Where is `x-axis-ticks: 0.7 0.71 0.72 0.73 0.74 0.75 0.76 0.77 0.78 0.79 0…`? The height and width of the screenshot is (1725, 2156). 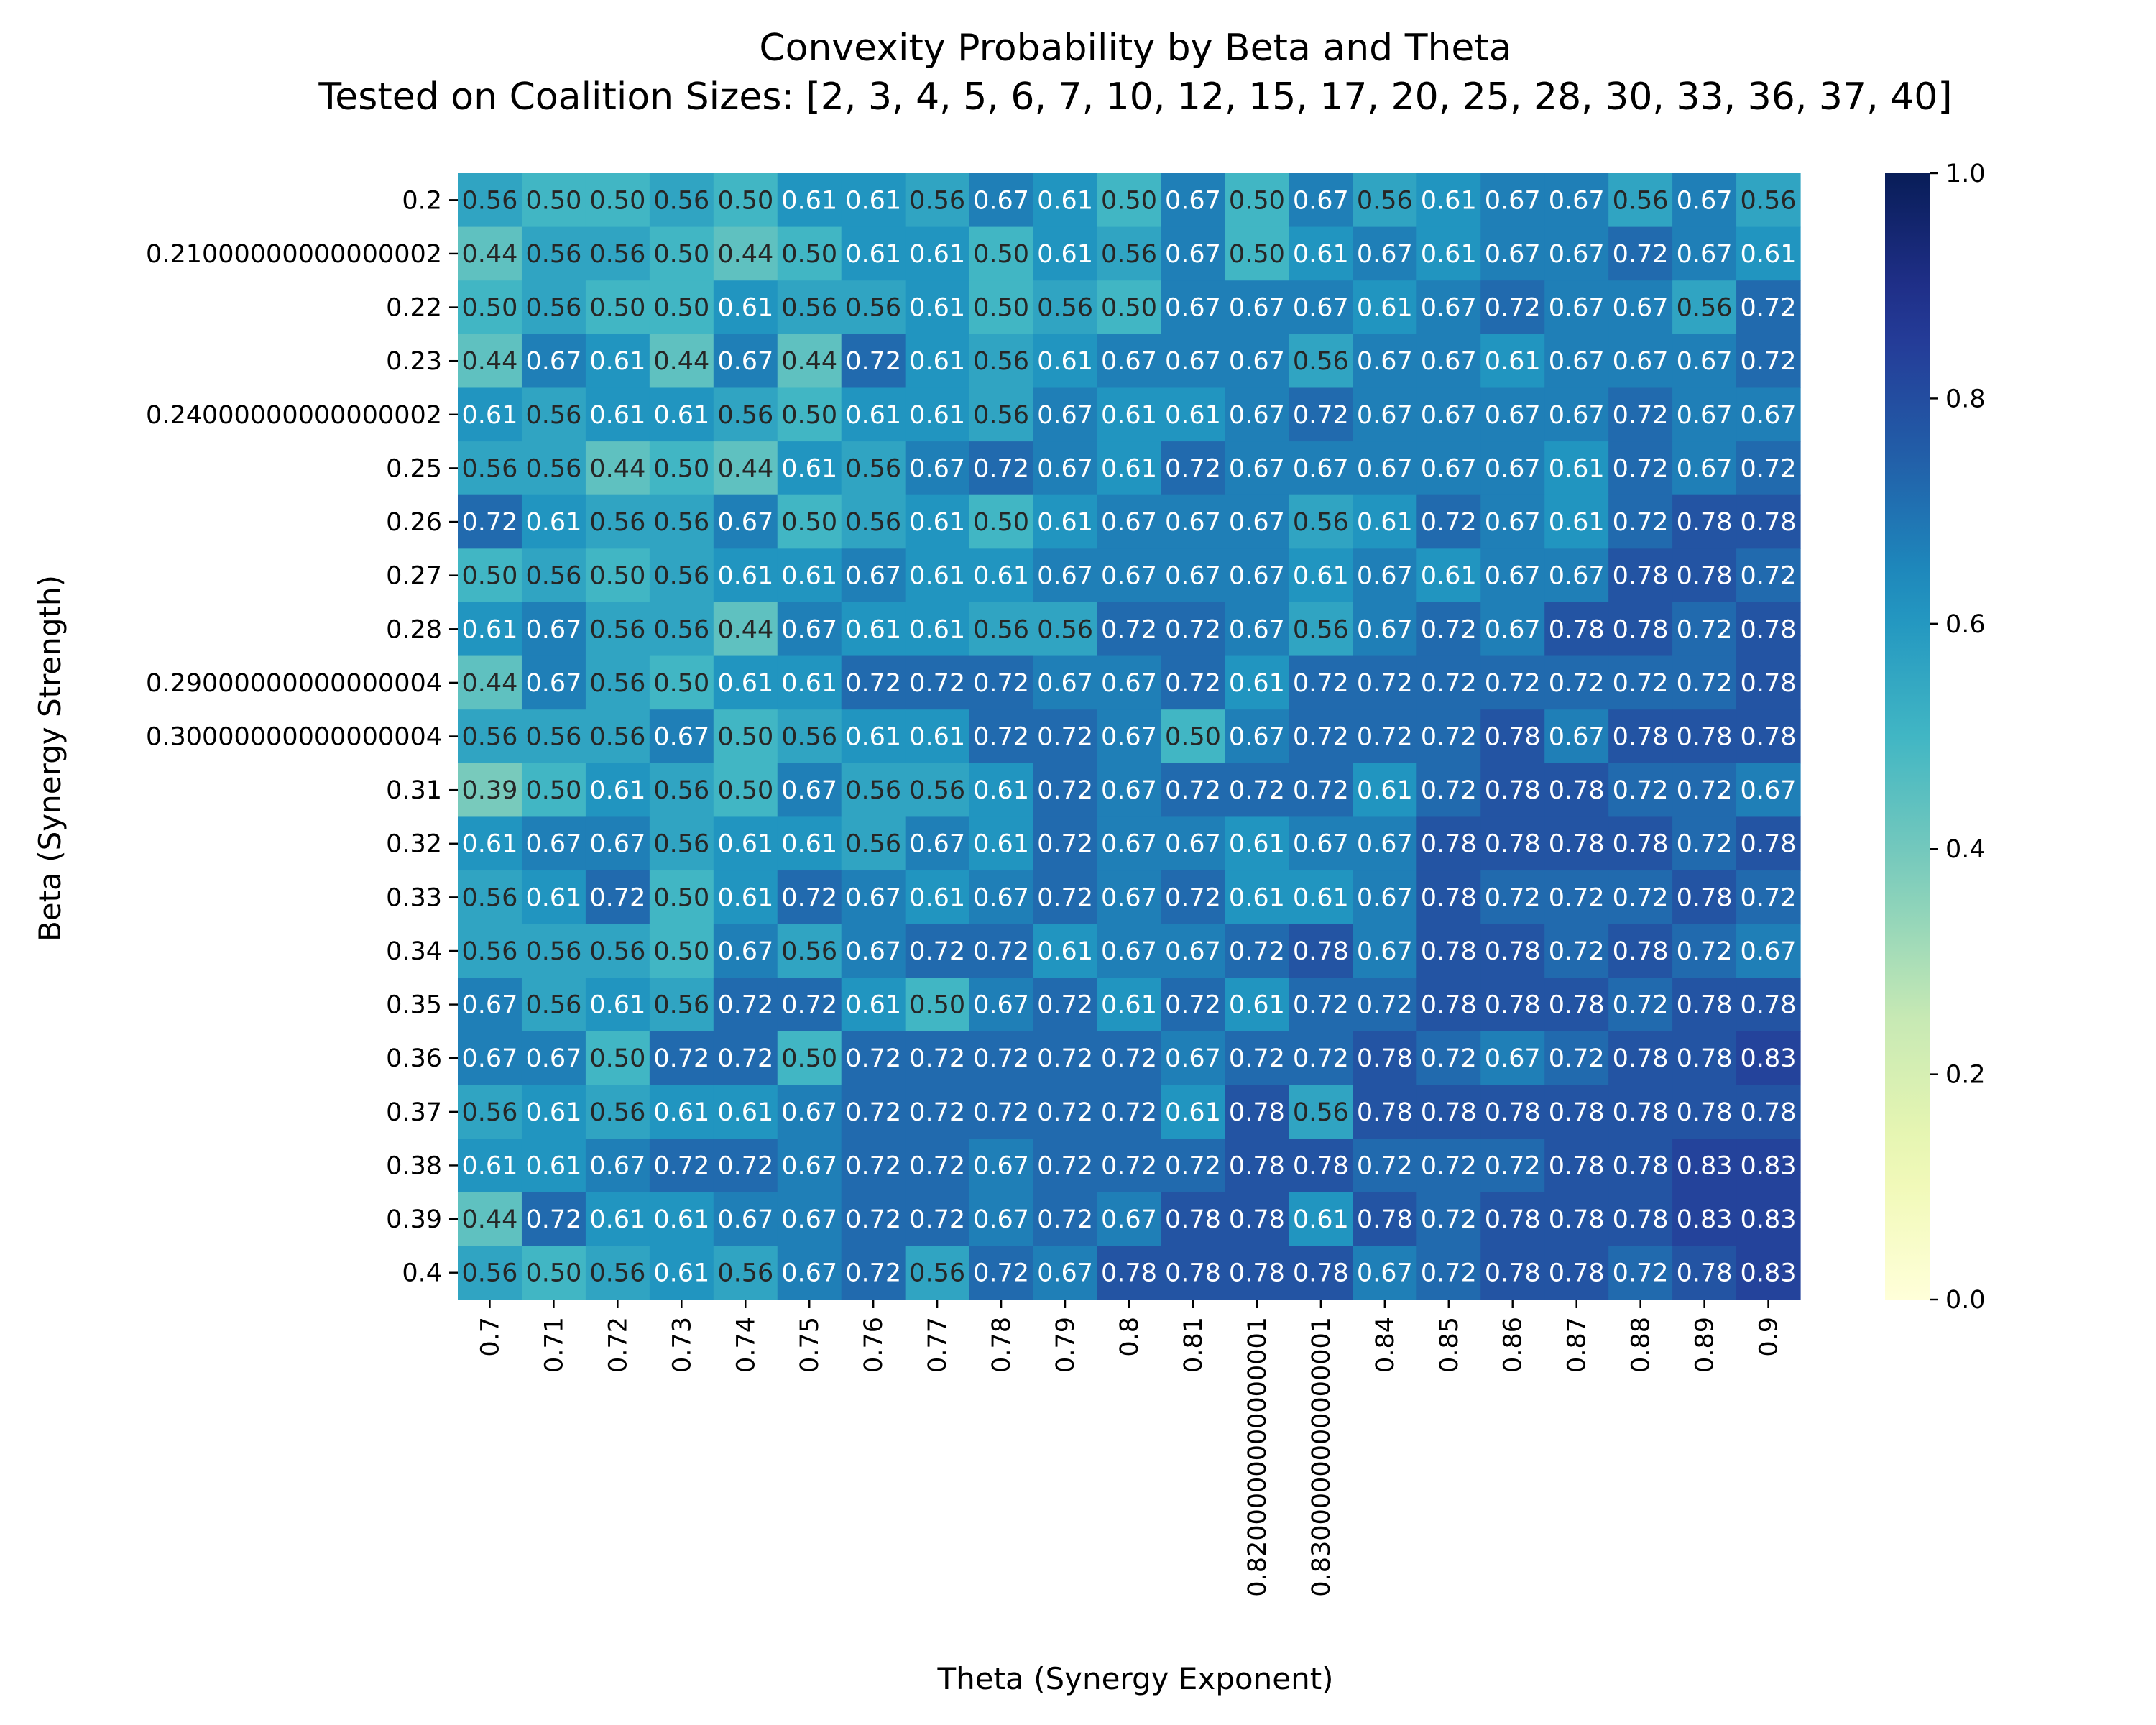
x-axis-ticks: 0.7 0.71 0.72 0.73 0.74 0.75 0.76 0.77 0.78 0.79 0… is located at coordinates (1130, 1448).